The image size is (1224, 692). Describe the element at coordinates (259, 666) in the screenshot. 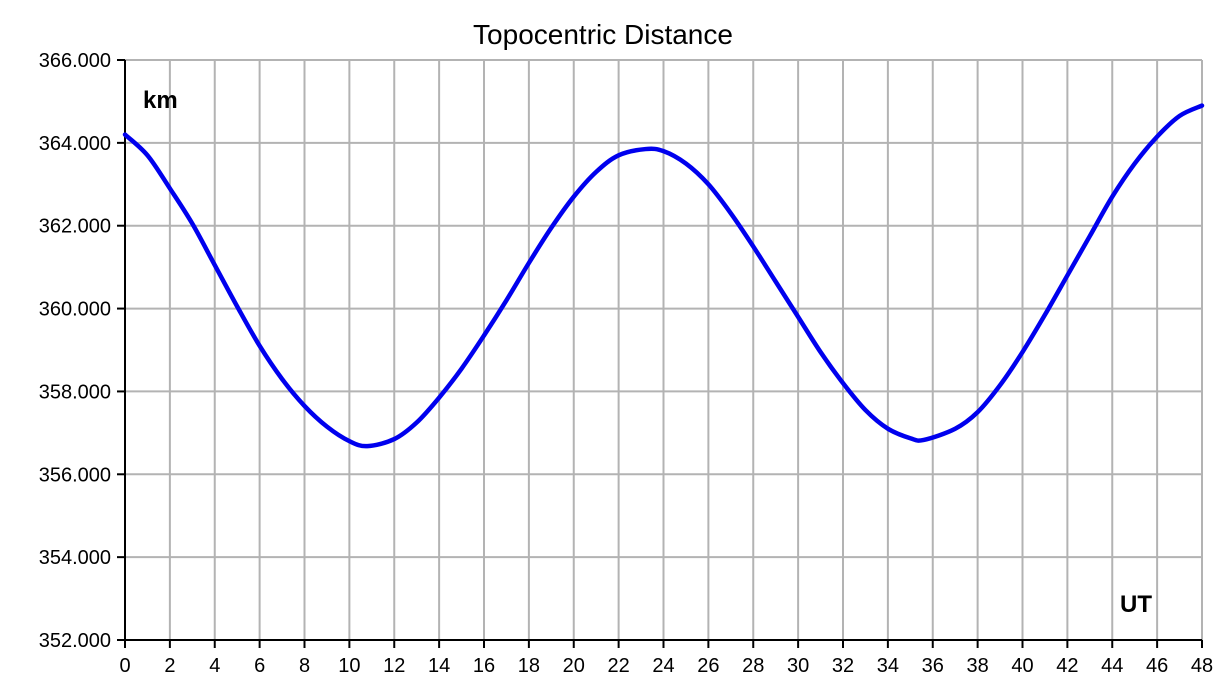

I see `x-tick-label: 6` at that location.